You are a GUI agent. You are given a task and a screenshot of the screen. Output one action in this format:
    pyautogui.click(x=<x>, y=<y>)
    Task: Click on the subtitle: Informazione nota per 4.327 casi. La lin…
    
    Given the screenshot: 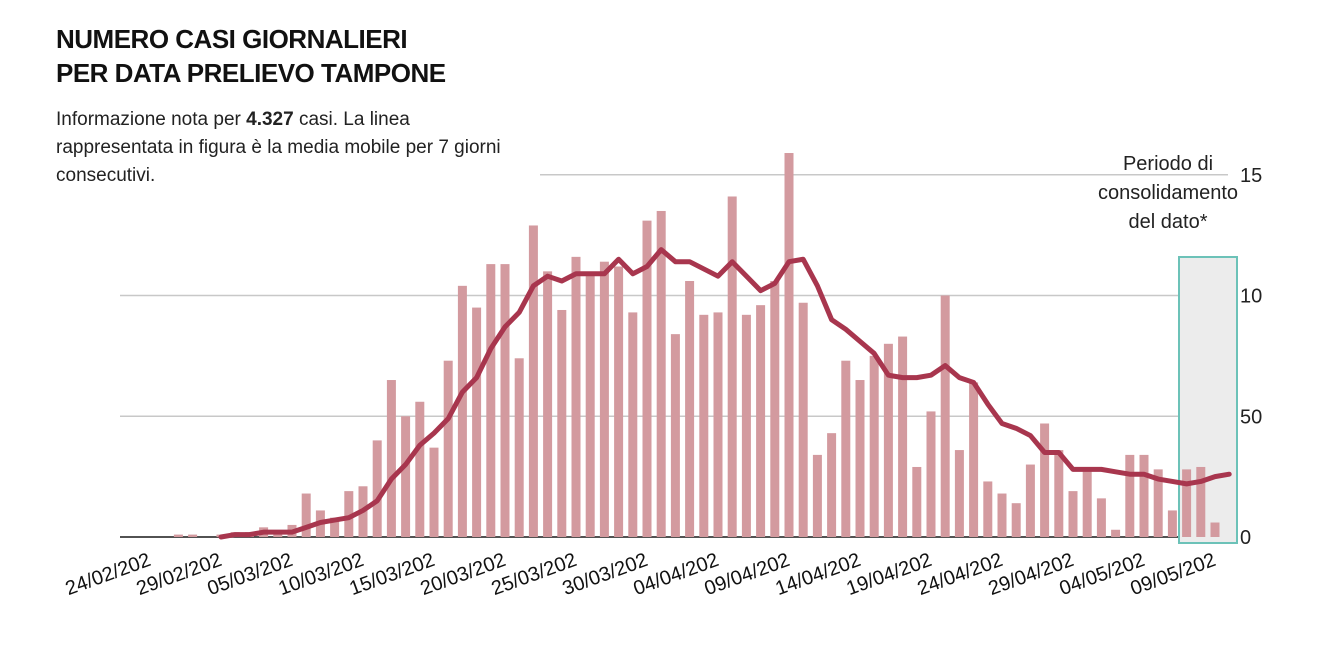 What is the action you would take?
    pyautogui.click(x=291, y=148)
    